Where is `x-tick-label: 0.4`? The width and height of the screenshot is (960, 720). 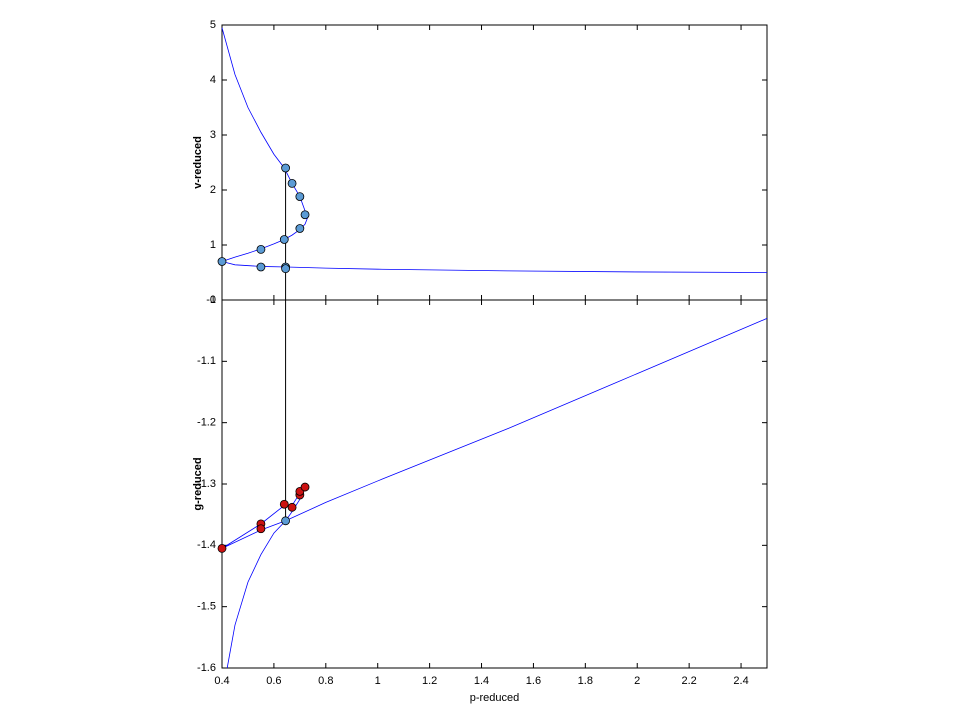 x-tick-label: 0.4 is located at coordinates (221, 681).